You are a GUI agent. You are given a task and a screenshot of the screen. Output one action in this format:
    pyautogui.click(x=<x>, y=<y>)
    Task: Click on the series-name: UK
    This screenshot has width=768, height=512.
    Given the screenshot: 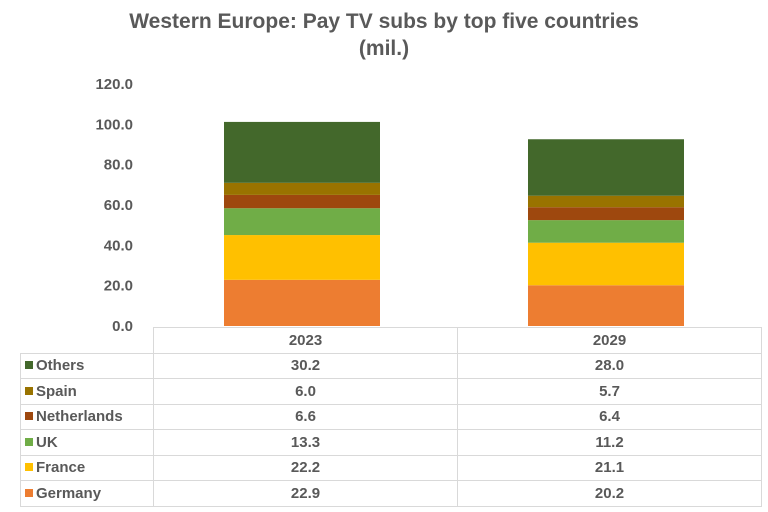 What is the action you would take?
    pyautogui.click(x=47, y=442)
    